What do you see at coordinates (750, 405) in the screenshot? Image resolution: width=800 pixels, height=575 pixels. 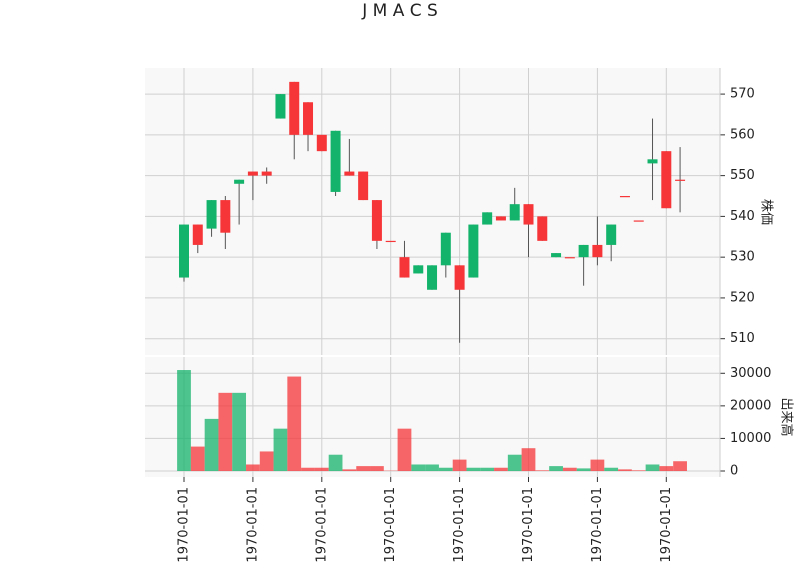 I see `y2-tick-label: 20000` at bounding box center [750, 405].